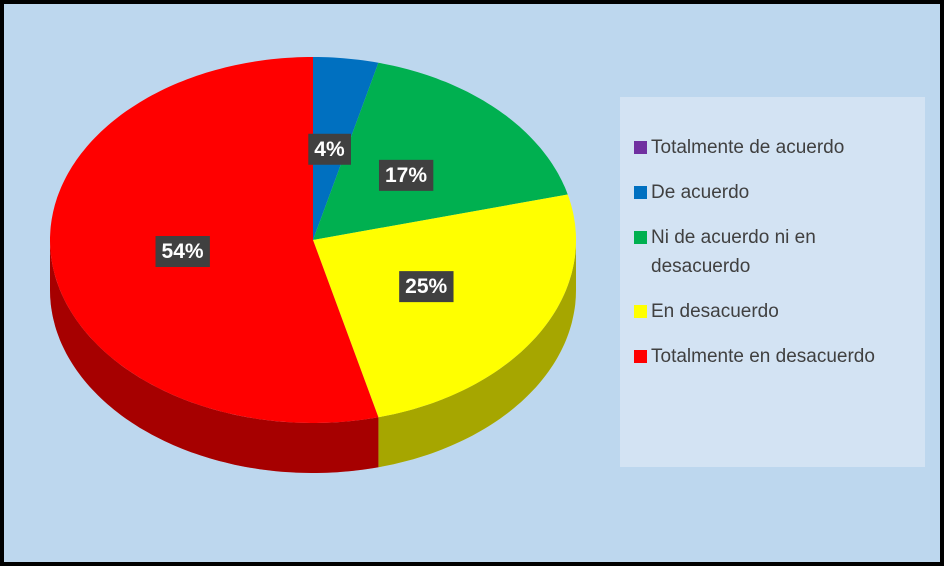 This screenshot has width=944, height=566. I want to click on legend-item: Totalmente de acuerdo, so click(775, 147).